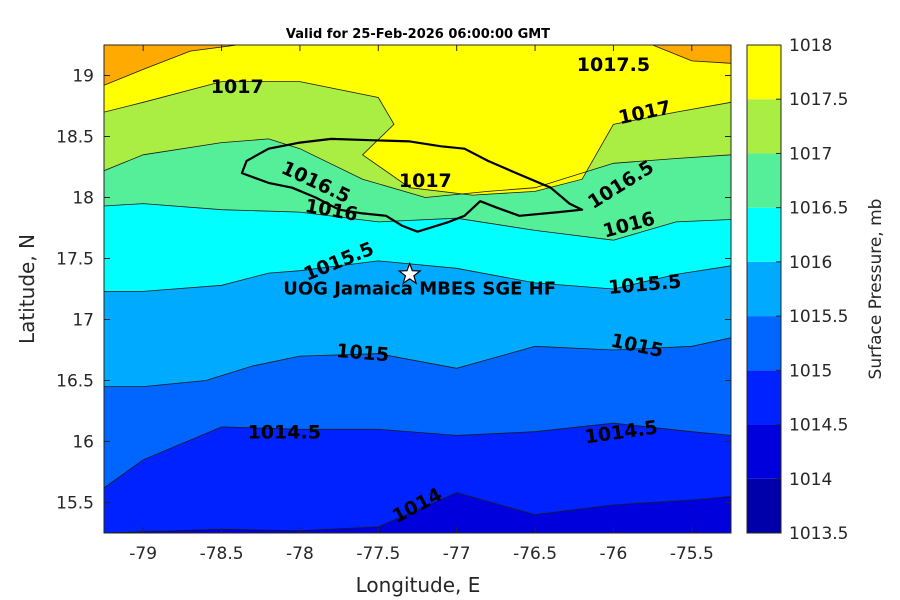  Describe the element at coordinates (75, 504) in the screenshot. I see `y-tick-label-0: 15.5` at that location.